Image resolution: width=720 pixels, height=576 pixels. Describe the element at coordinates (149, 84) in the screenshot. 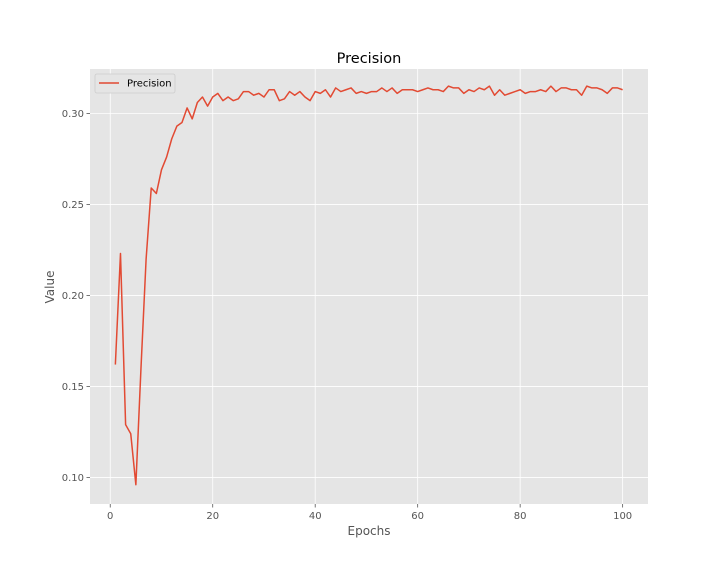

I see `legend-label: Precision` at that location.